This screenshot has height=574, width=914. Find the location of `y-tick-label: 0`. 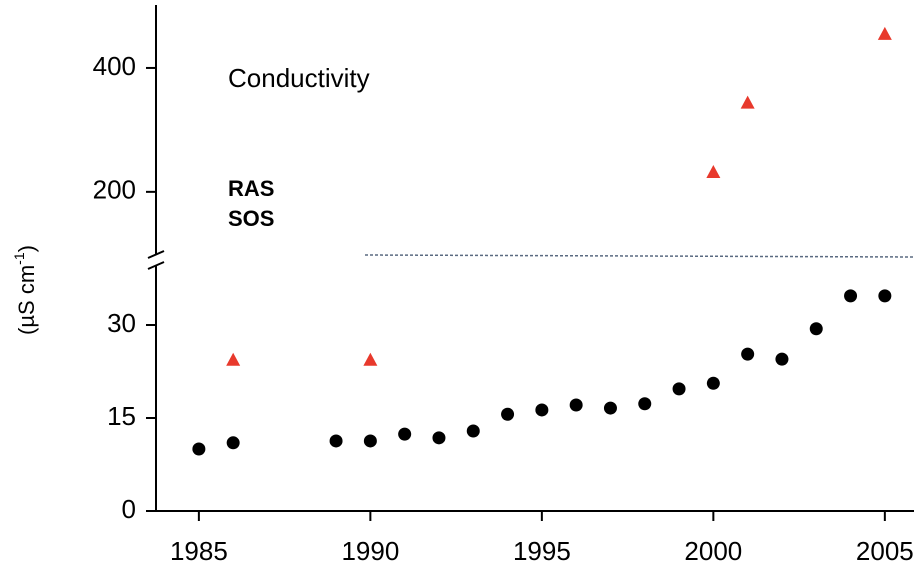

y-tick-label: 0 is located at coordinates (129, 509).